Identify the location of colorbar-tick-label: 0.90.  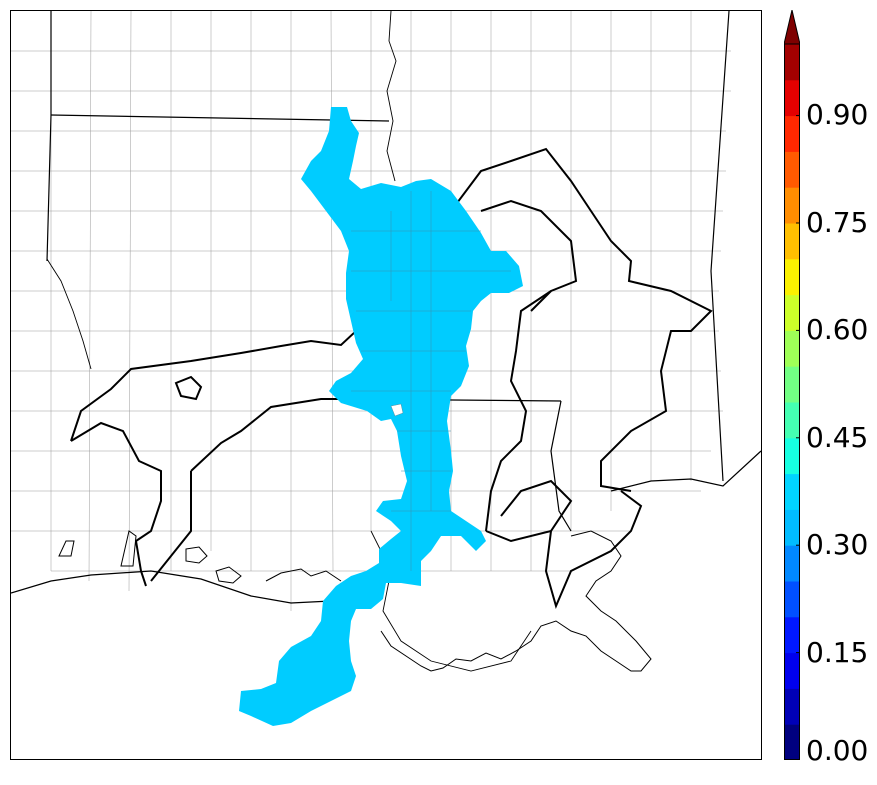
(837, 114).